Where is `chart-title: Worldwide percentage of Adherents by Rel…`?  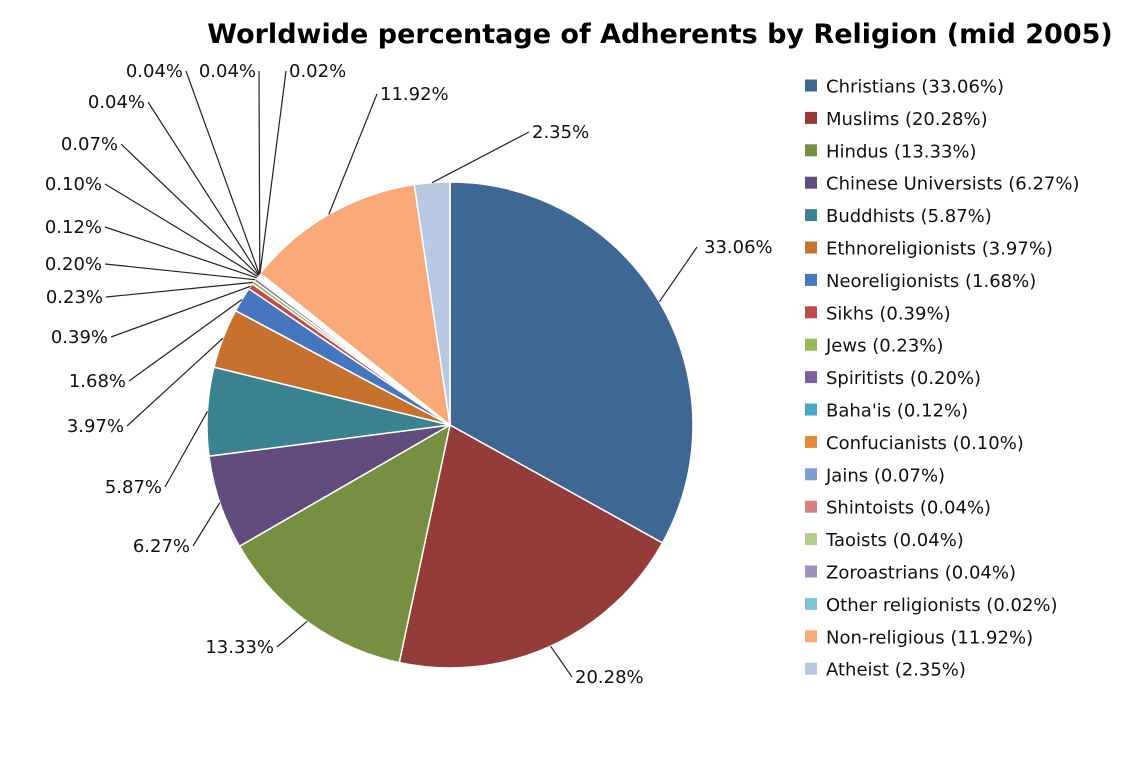
chart-title: Worldwide percentage of Adherents by Rel… is located at coordinates (659, 34).